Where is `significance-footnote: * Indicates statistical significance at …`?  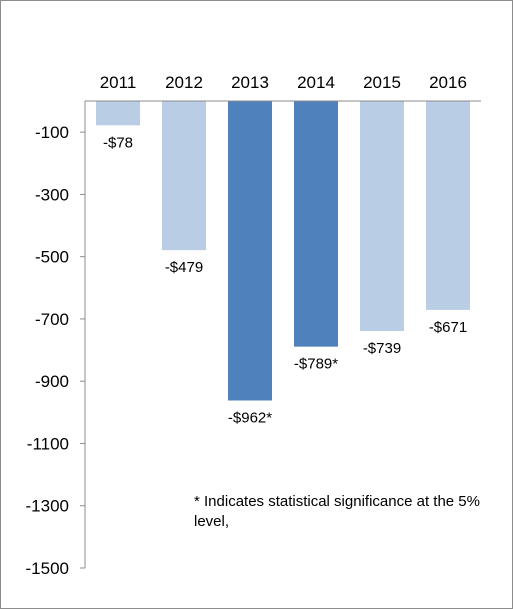
significance-footnote: * Indicates statistical significance at … is located at coordinates (337, 511).